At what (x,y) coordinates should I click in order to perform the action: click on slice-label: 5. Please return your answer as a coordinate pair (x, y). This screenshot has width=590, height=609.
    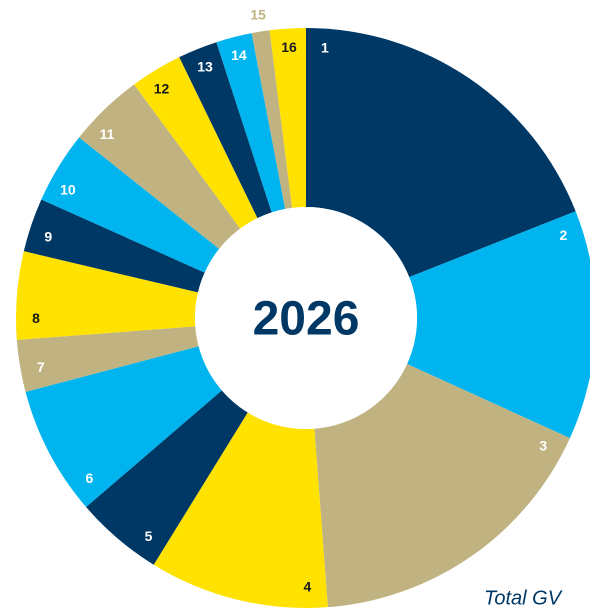
    Looking at the image, I should click on (149, 536).